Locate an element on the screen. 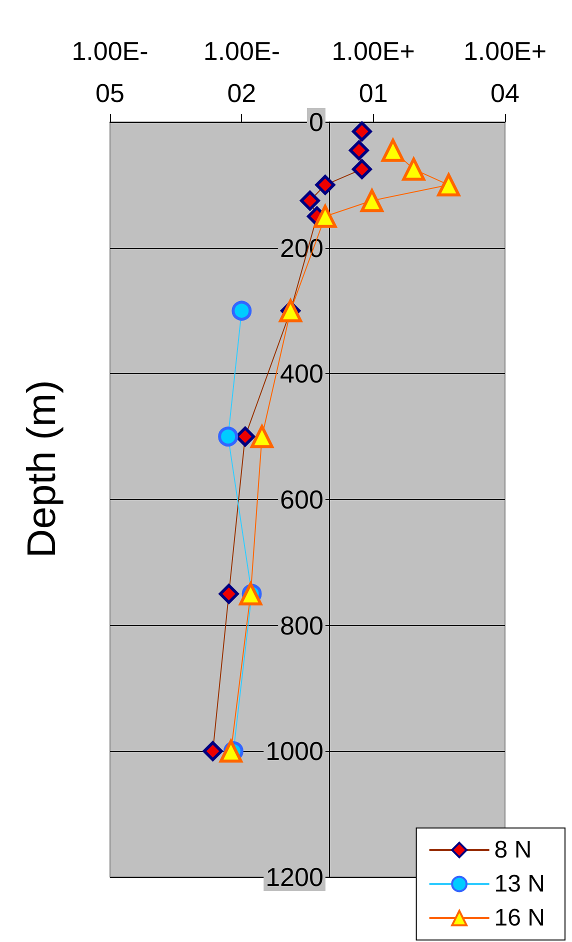  y-tick-label: 800 is located at coordinates (302, 625).